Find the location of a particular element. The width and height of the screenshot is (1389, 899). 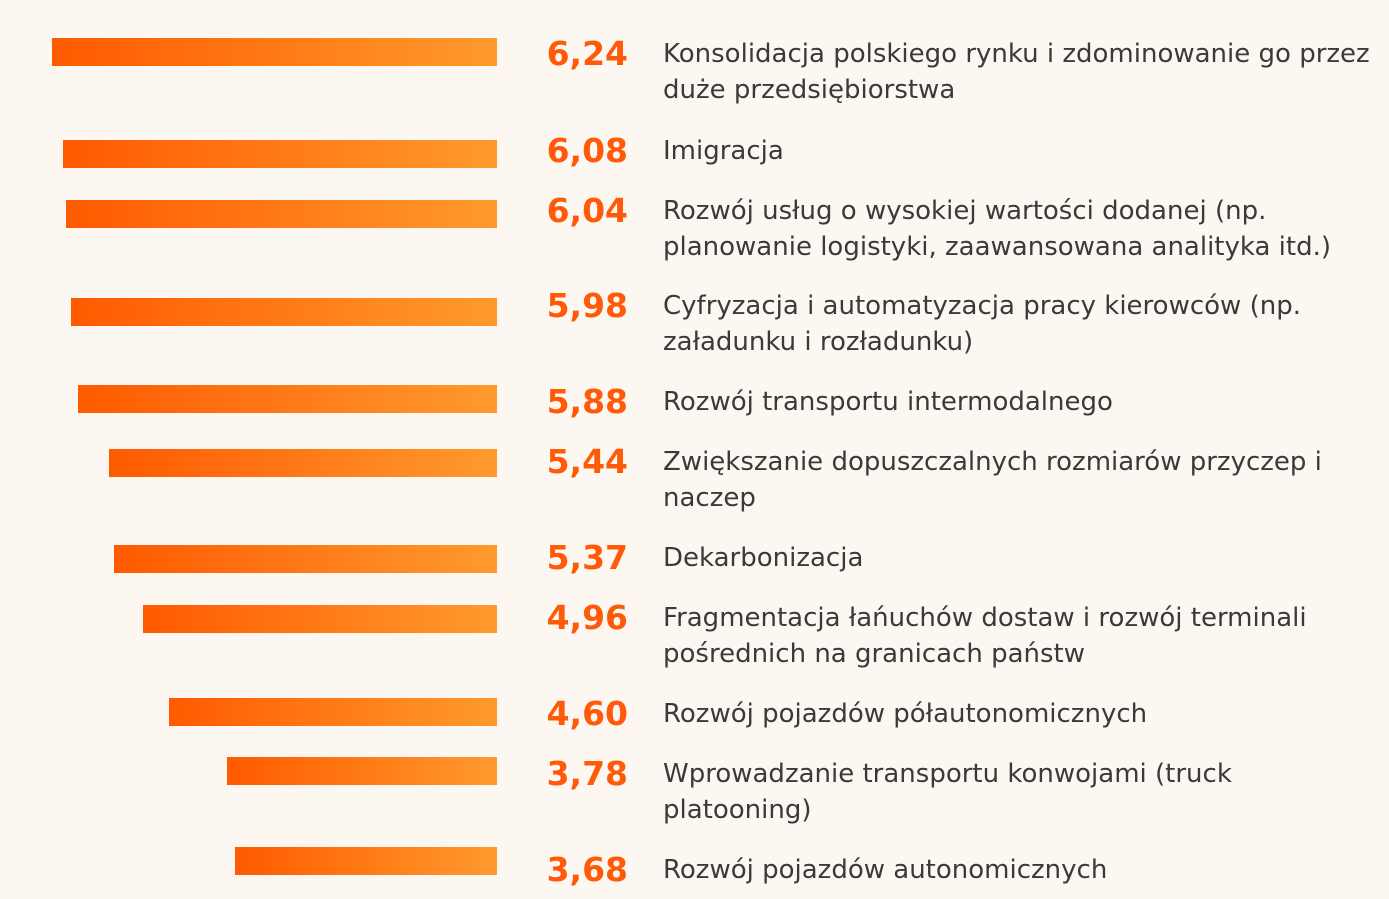

value-label-1: 6,24 is located at coordinates (587, 53).